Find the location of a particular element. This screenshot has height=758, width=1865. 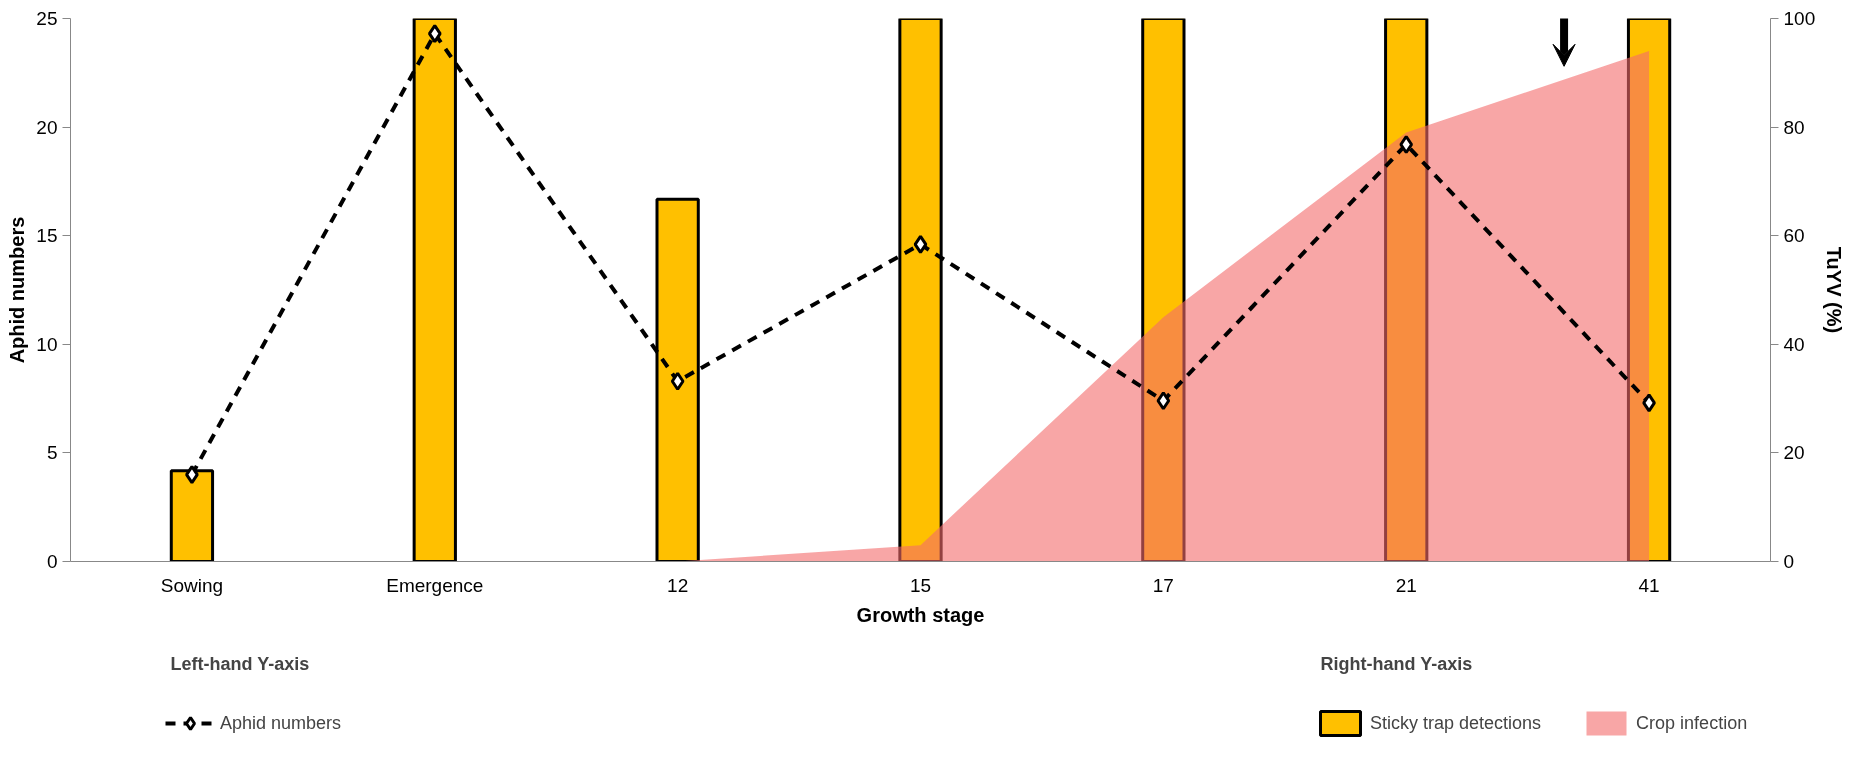

x-tick-label: 21 is located at coordinates (1406, 585).